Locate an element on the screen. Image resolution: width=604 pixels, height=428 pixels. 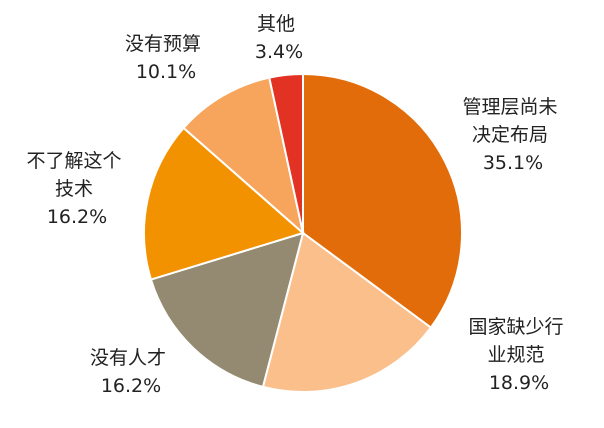
label-slice-1-line-1: 业规范 is located at coordinates (515, 355).